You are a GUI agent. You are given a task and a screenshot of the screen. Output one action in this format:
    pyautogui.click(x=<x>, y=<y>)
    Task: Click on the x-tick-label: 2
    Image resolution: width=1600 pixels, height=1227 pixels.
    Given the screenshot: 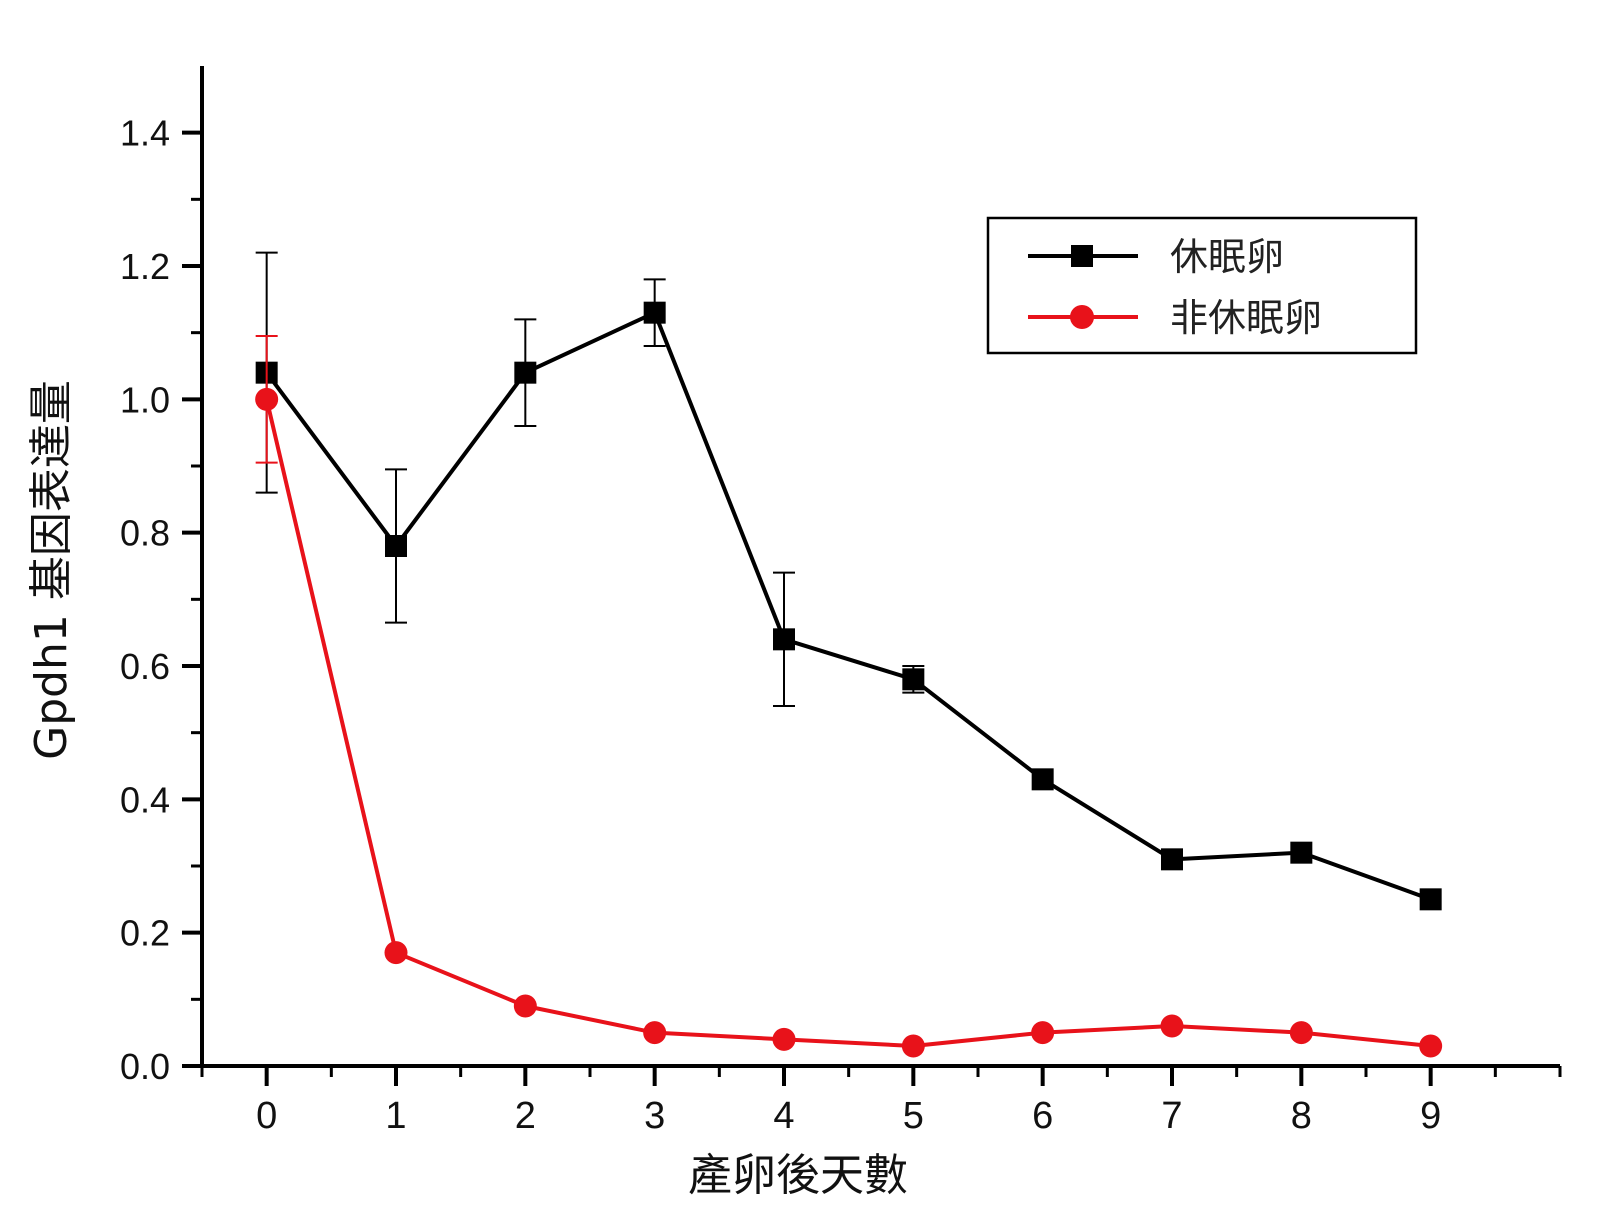 What is the action you would take?
    pyautogui.click(x=525, y=1116)
    